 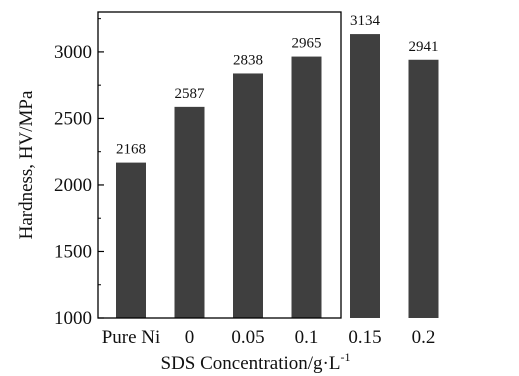 What do you see at coordinates (307, 337) in the screenshot?
I see `x-tick-label: 0.1` at bounding box center [307, 337].